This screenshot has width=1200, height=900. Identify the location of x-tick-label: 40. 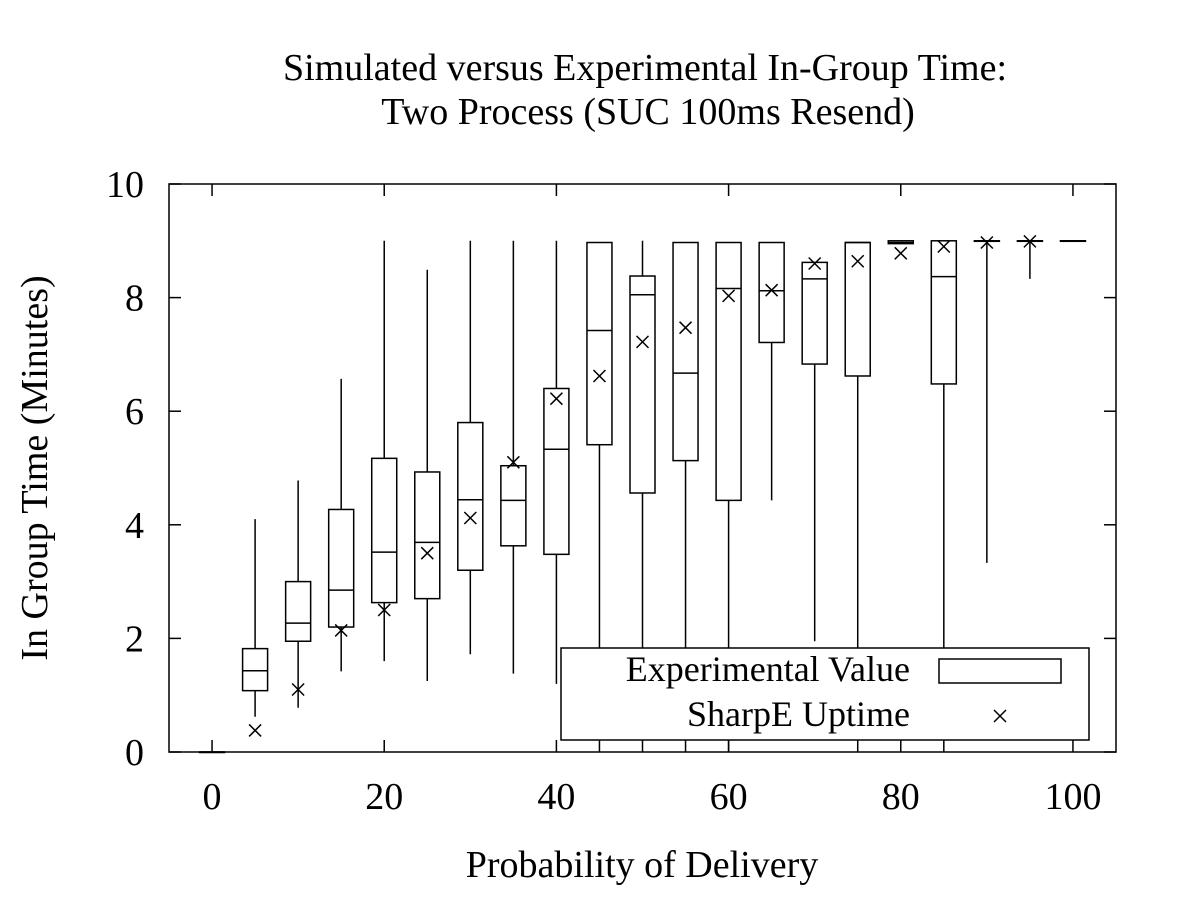
(556, 797).